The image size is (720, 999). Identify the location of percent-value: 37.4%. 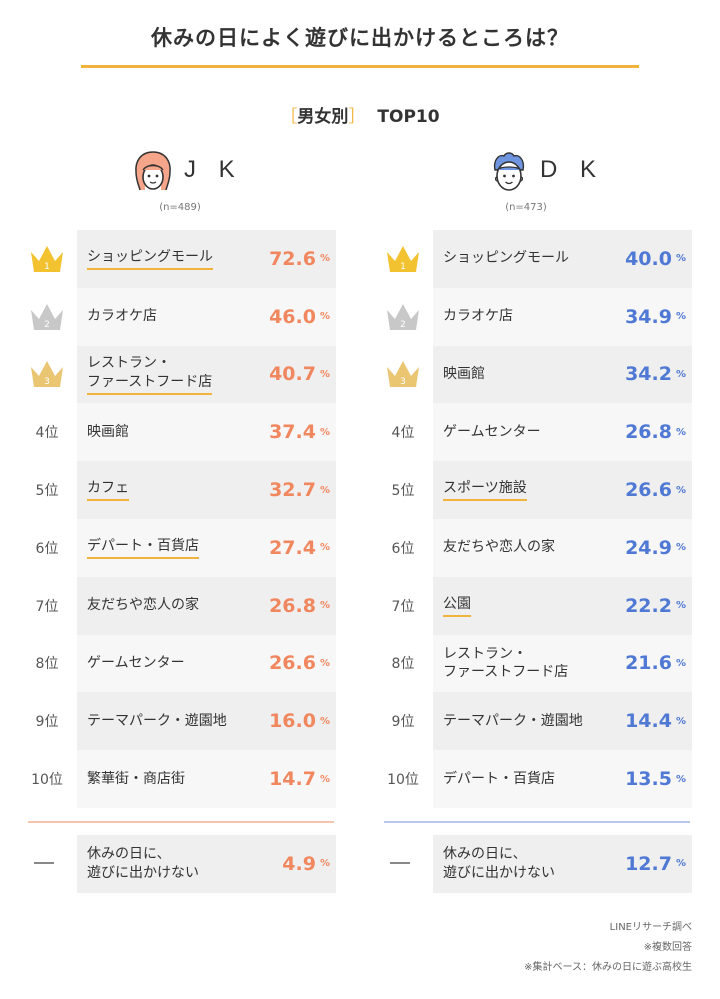
(299, 432).